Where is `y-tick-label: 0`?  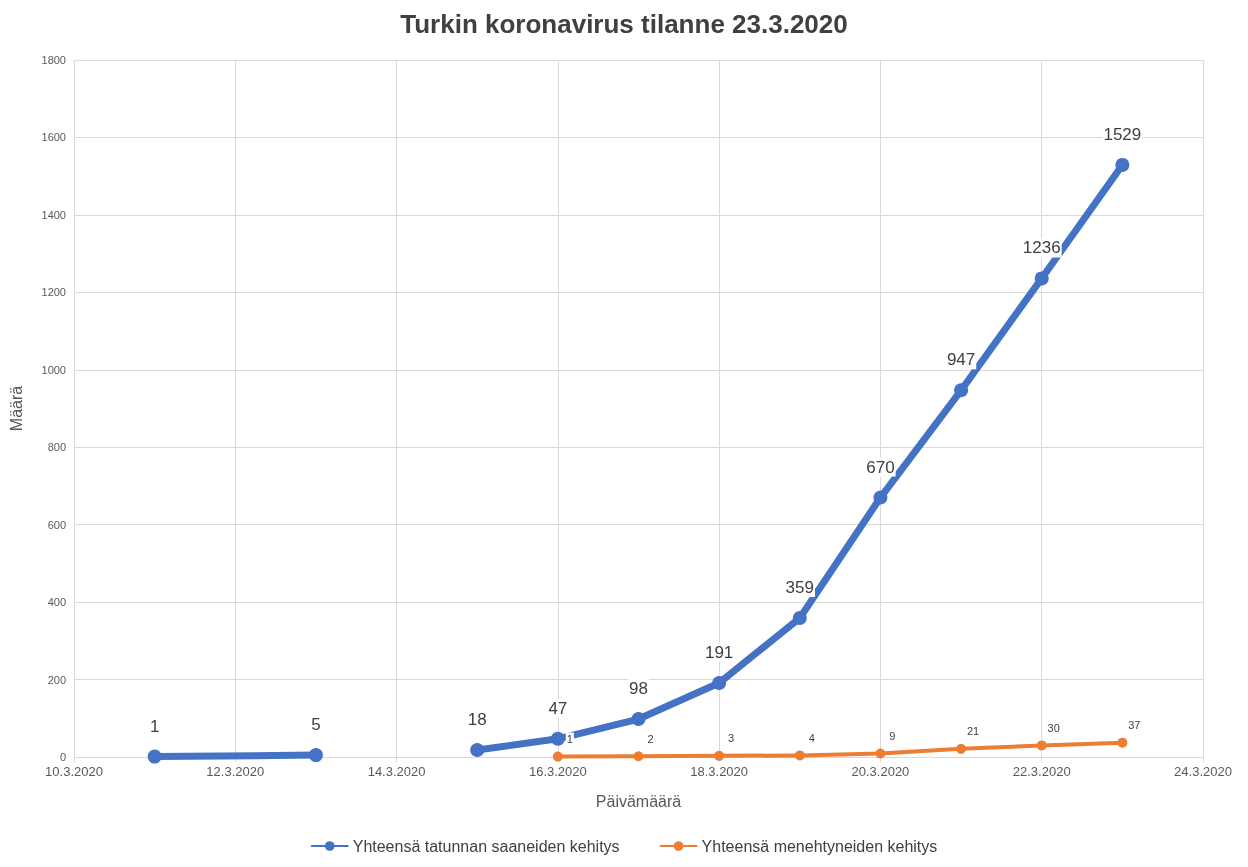 y-tick-label: 0 is located at coordinates (62, 757).